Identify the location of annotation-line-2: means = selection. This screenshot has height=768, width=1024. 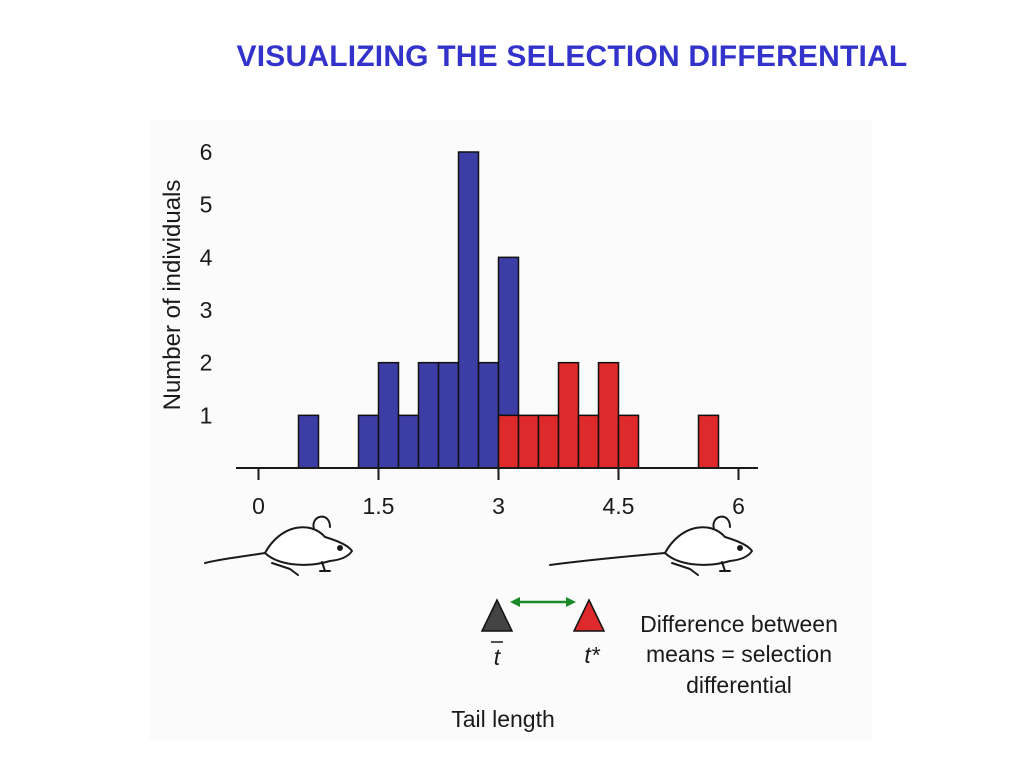
(739, 654).